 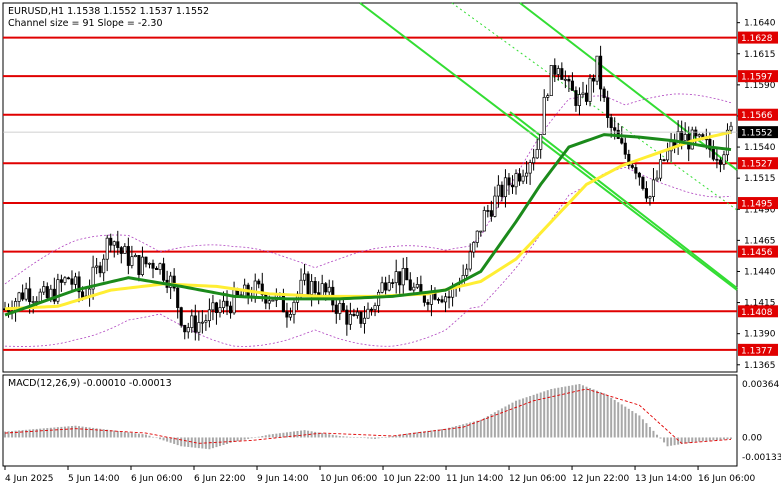 I want to click on symbol-info: EURUSD,H1 1.1538 1.1552 1.1537 1.1552, so click(x=108, y=11).